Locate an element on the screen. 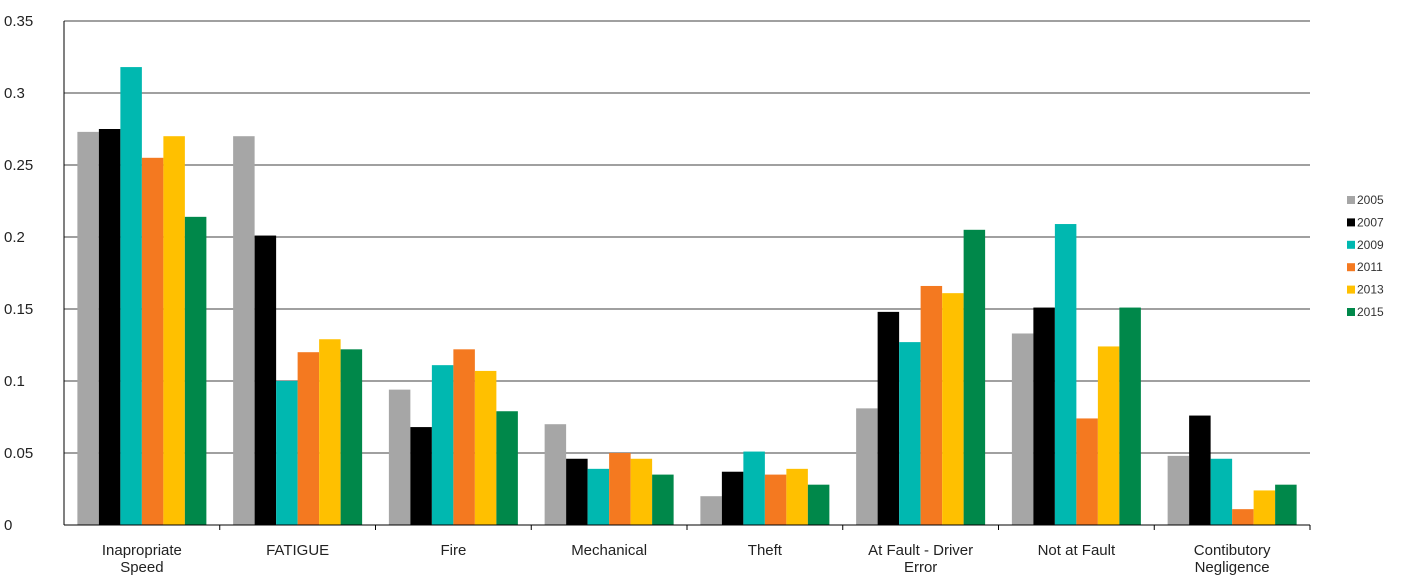 This screenshot has height=580, width=1408. bar-2007-cat3 is located at coordinates (577, 491).